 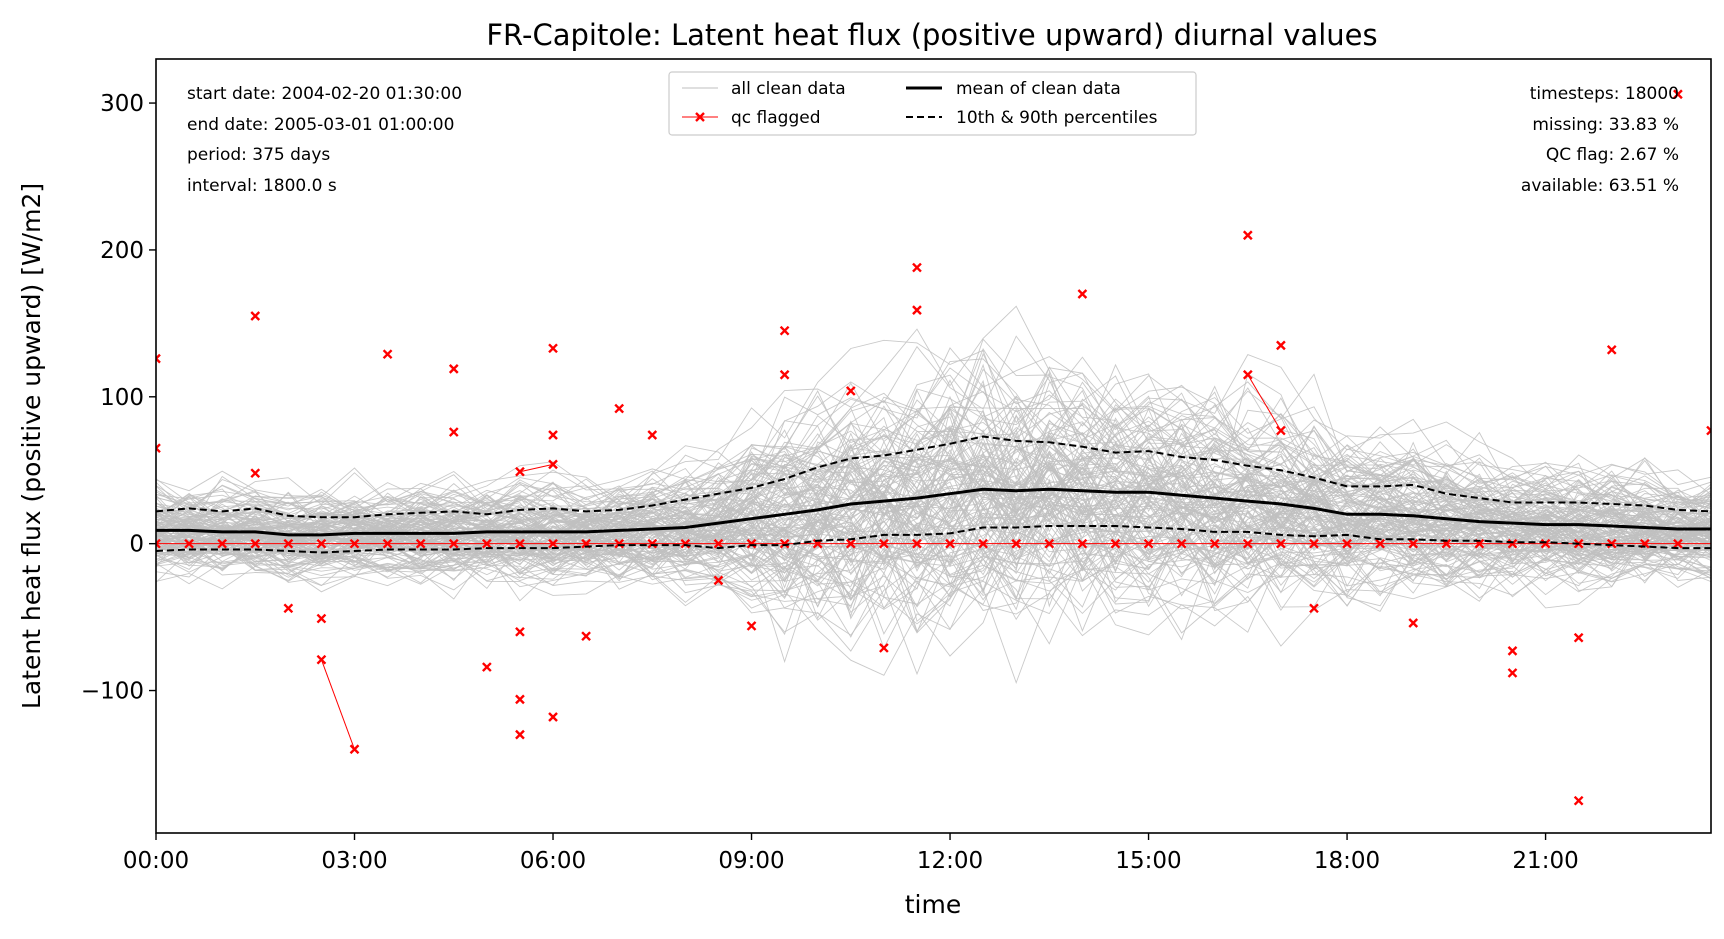 What do you see at coordinates (1604, 94) in the screenshot?
I see `info-timesteps: timesteps: 18000` at bounding box center [1604, 94].